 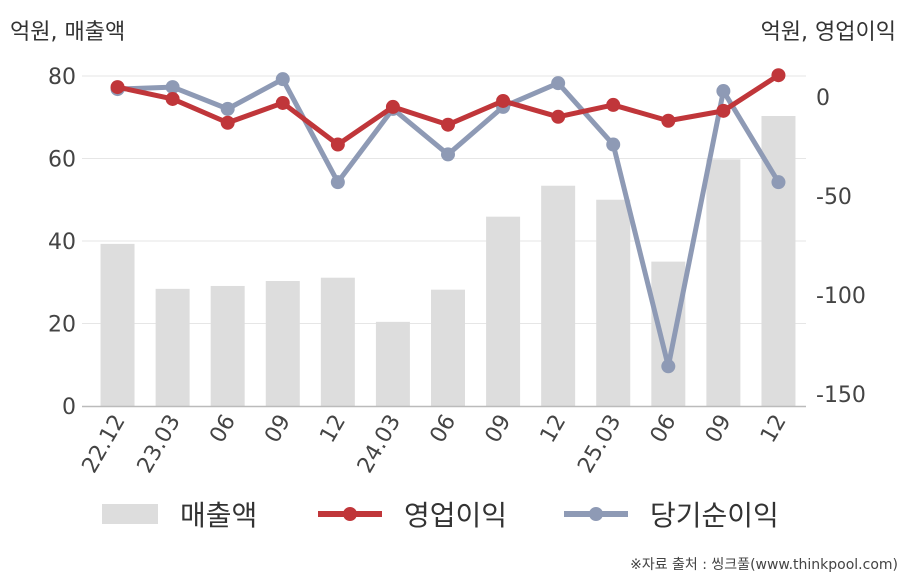 I want to click on y-left-tick-label: 80, so click(x=62, y=77).